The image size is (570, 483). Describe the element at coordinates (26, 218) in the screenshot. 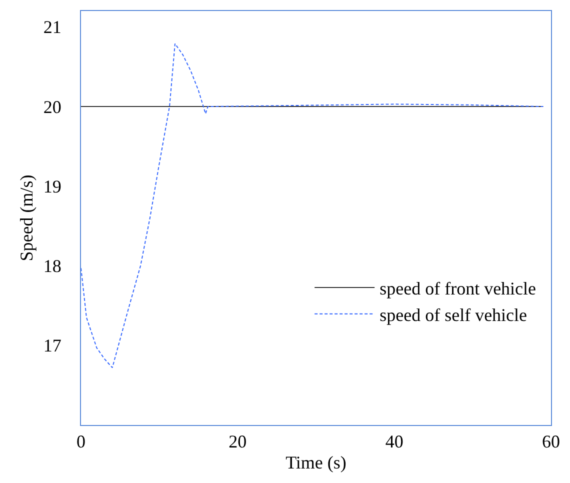

I see `y-axis-title: Speed (m/s)` at that location.